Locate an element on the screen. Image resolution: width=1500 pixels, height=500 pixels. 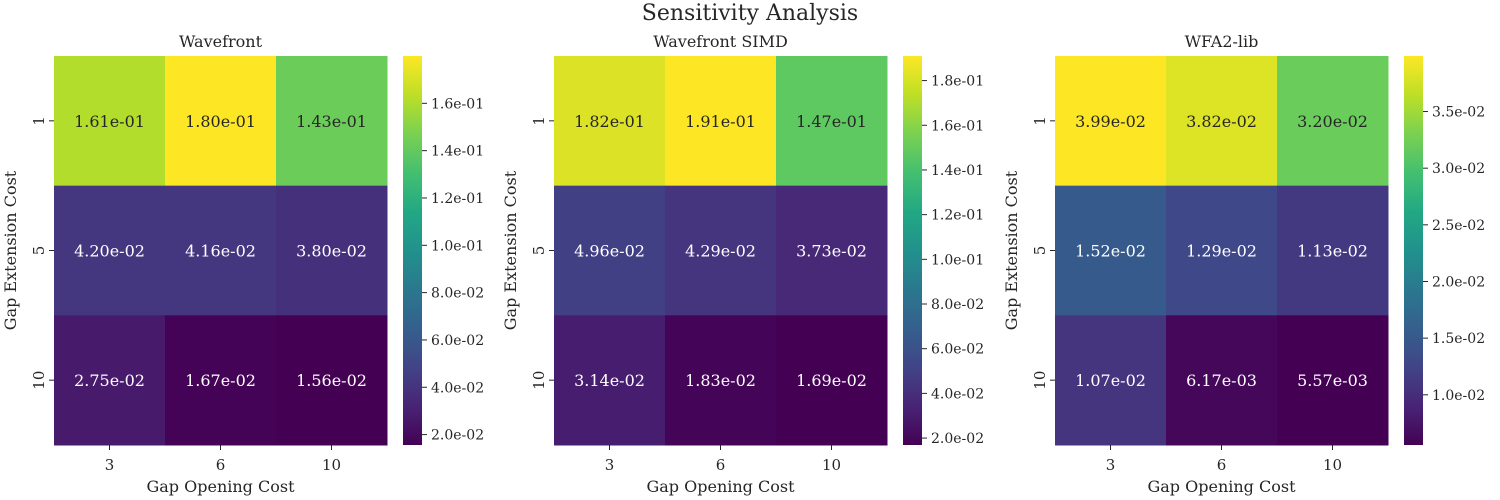
cell-annotation: 3.73e-02 is located at coordinates (831, 251).